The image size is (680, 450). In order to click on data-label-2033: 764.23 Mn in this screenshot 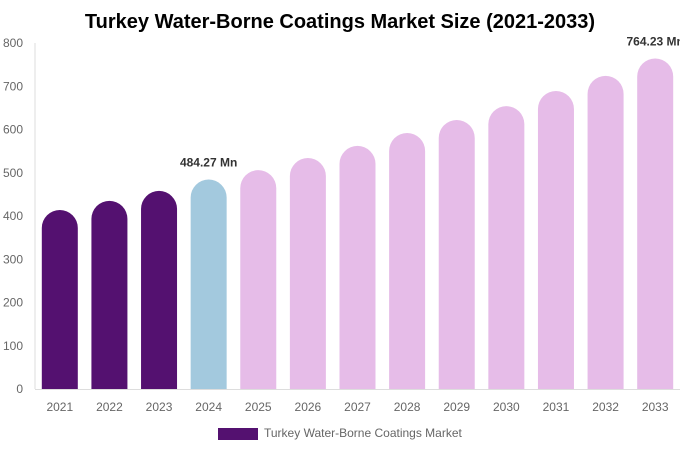, I will do `click(653, 41)`.